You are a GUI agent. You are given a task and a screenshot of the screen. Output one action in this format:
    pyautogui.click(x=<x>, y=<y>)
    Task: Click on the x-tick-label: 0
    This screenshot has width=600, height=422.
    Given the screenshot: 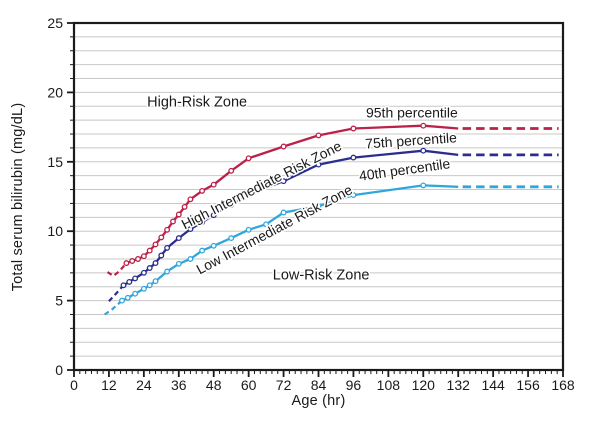 What is the action you would take?
    pyautogui.click(x=74, y=385)
    